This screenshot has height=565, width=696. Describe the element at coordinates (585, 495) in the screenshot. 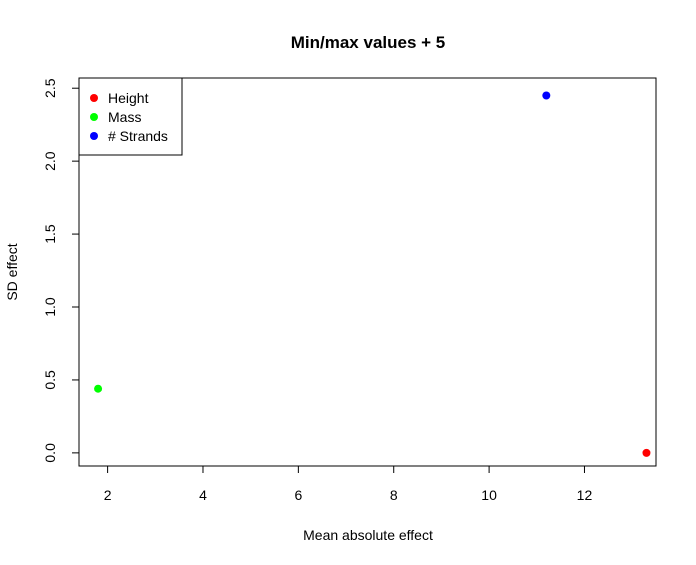

I see `x-tick-label: 12` at that location.